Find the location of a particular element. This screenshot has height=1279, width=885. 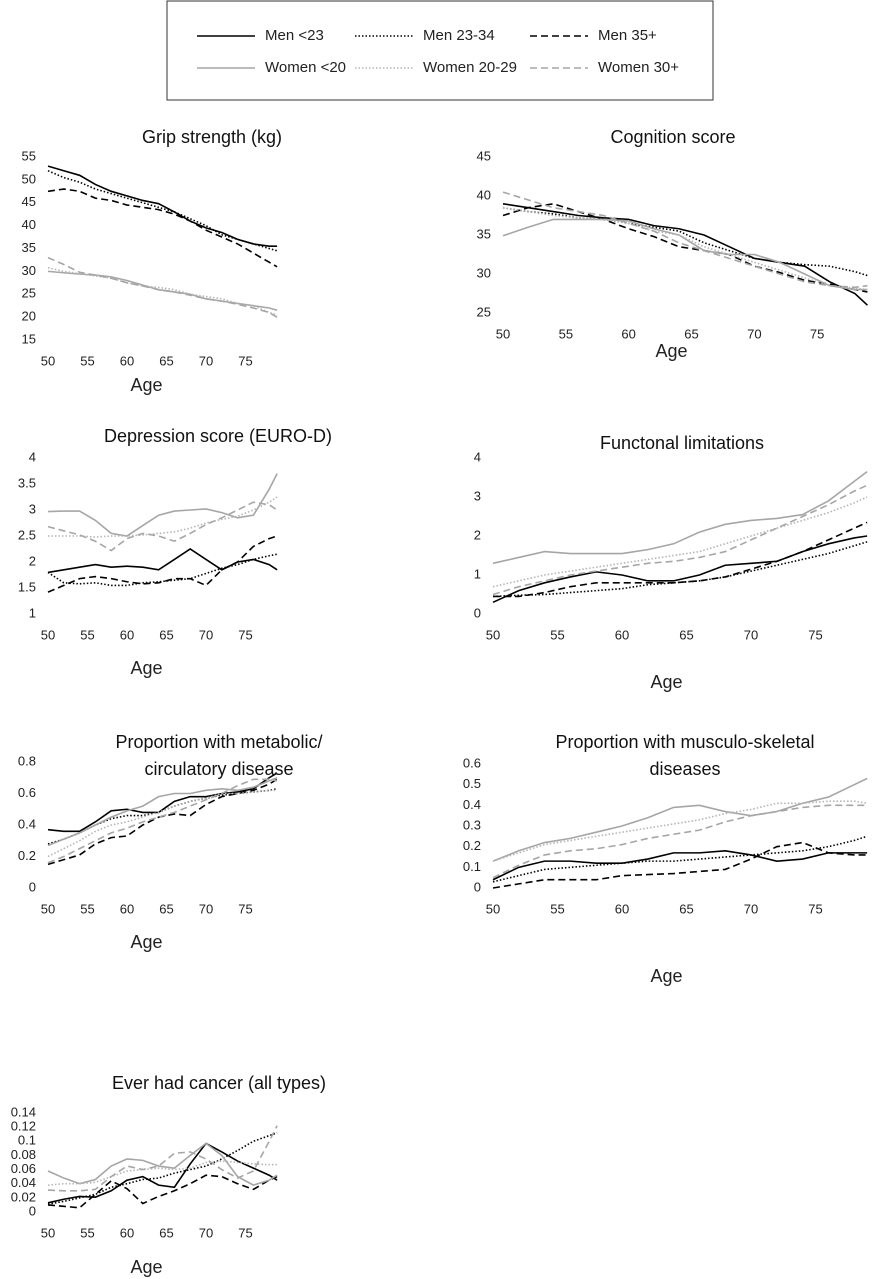

y-tick-label: 25 is located at coordinates (484, 311).